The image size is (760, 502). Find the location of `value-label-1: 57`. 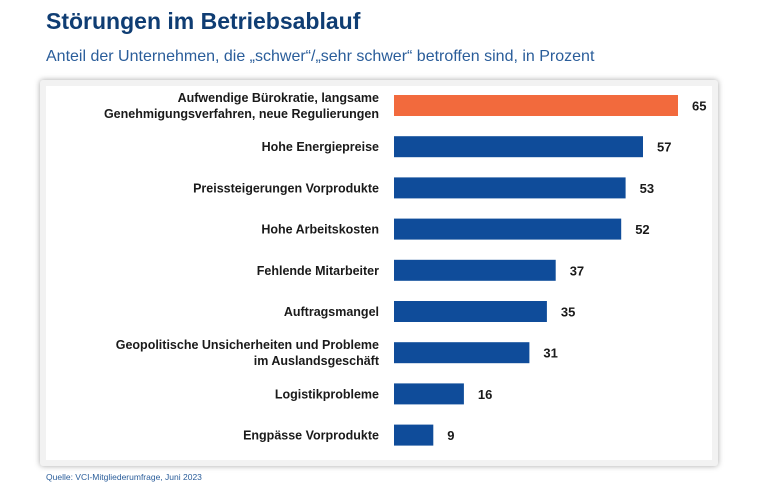

value-label-1: 57 is located at coordinates (664, 147).